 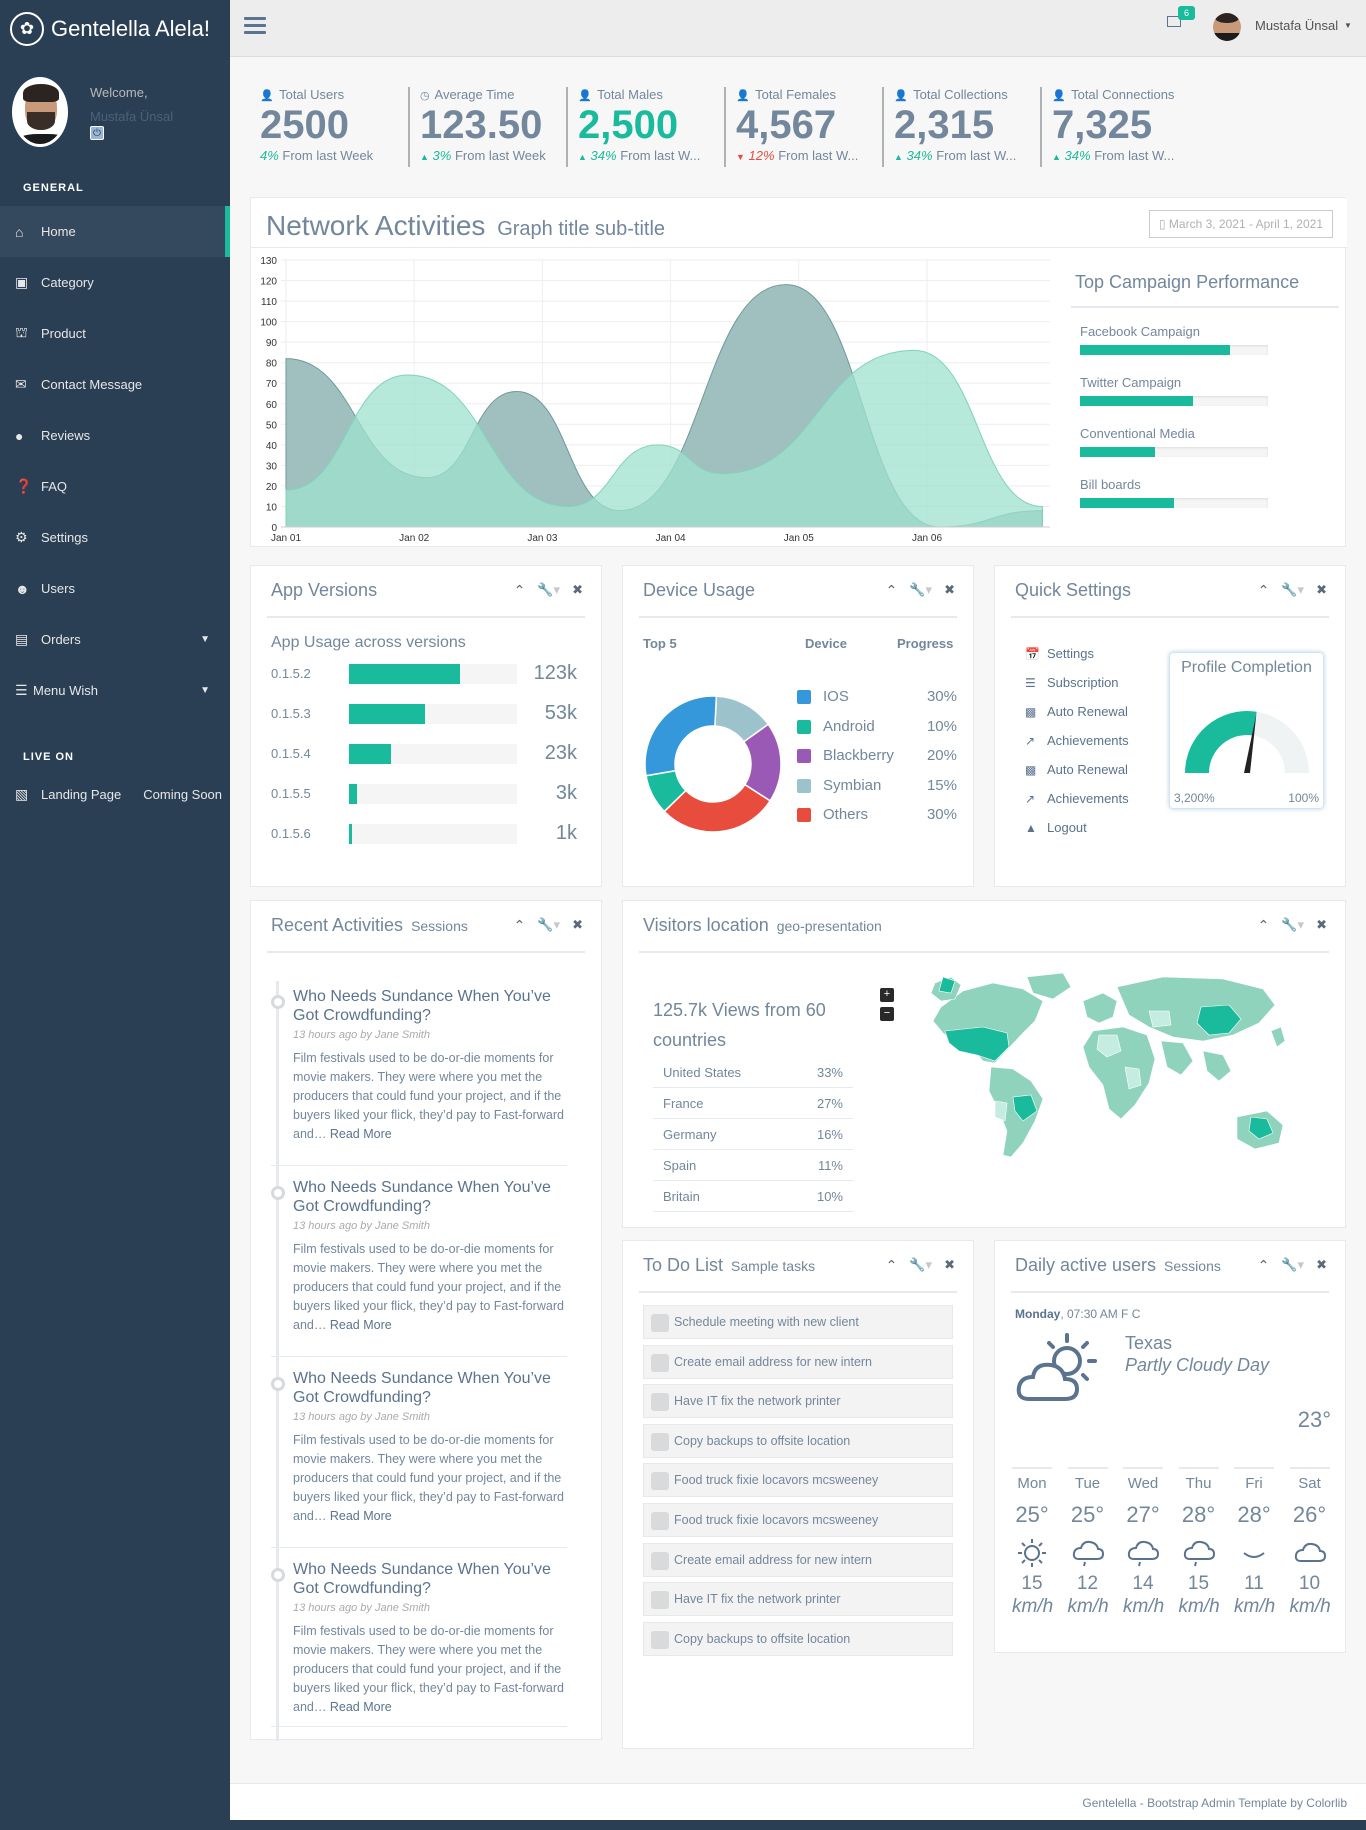 I want to click on country-percent: 10%, so click(x=829, y=1196).